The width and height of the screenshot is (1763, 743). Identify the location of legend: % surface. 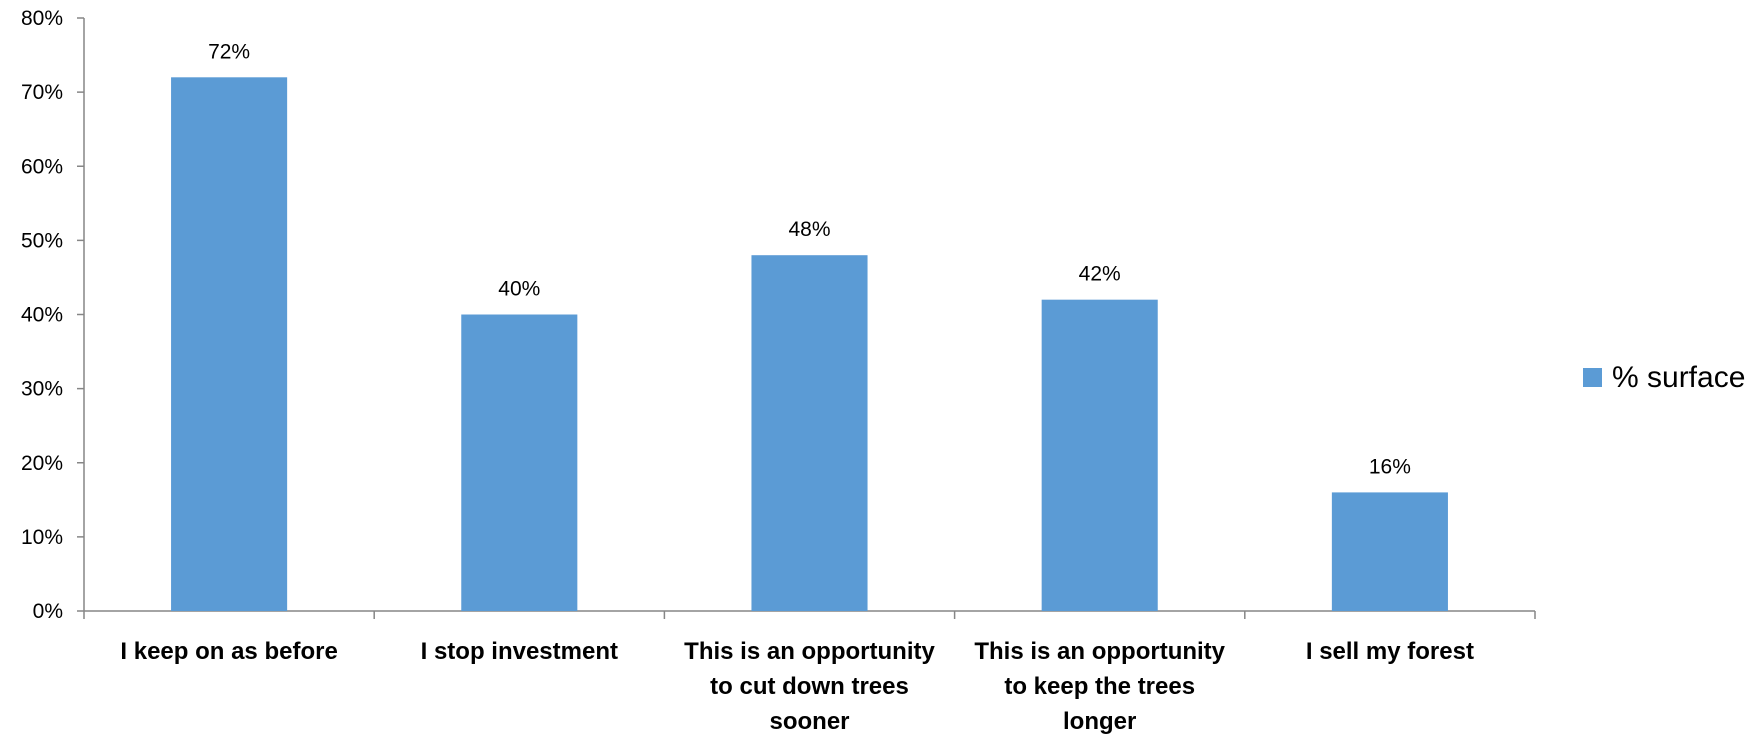
(1664, 377).